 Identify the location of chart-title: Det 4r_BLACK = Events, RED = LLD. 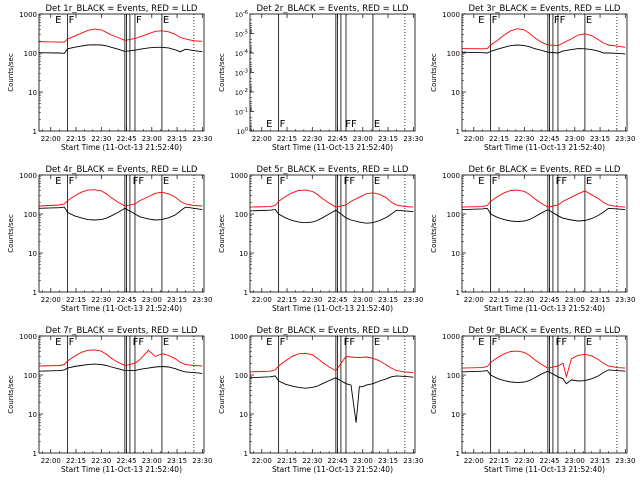
(122, 170).